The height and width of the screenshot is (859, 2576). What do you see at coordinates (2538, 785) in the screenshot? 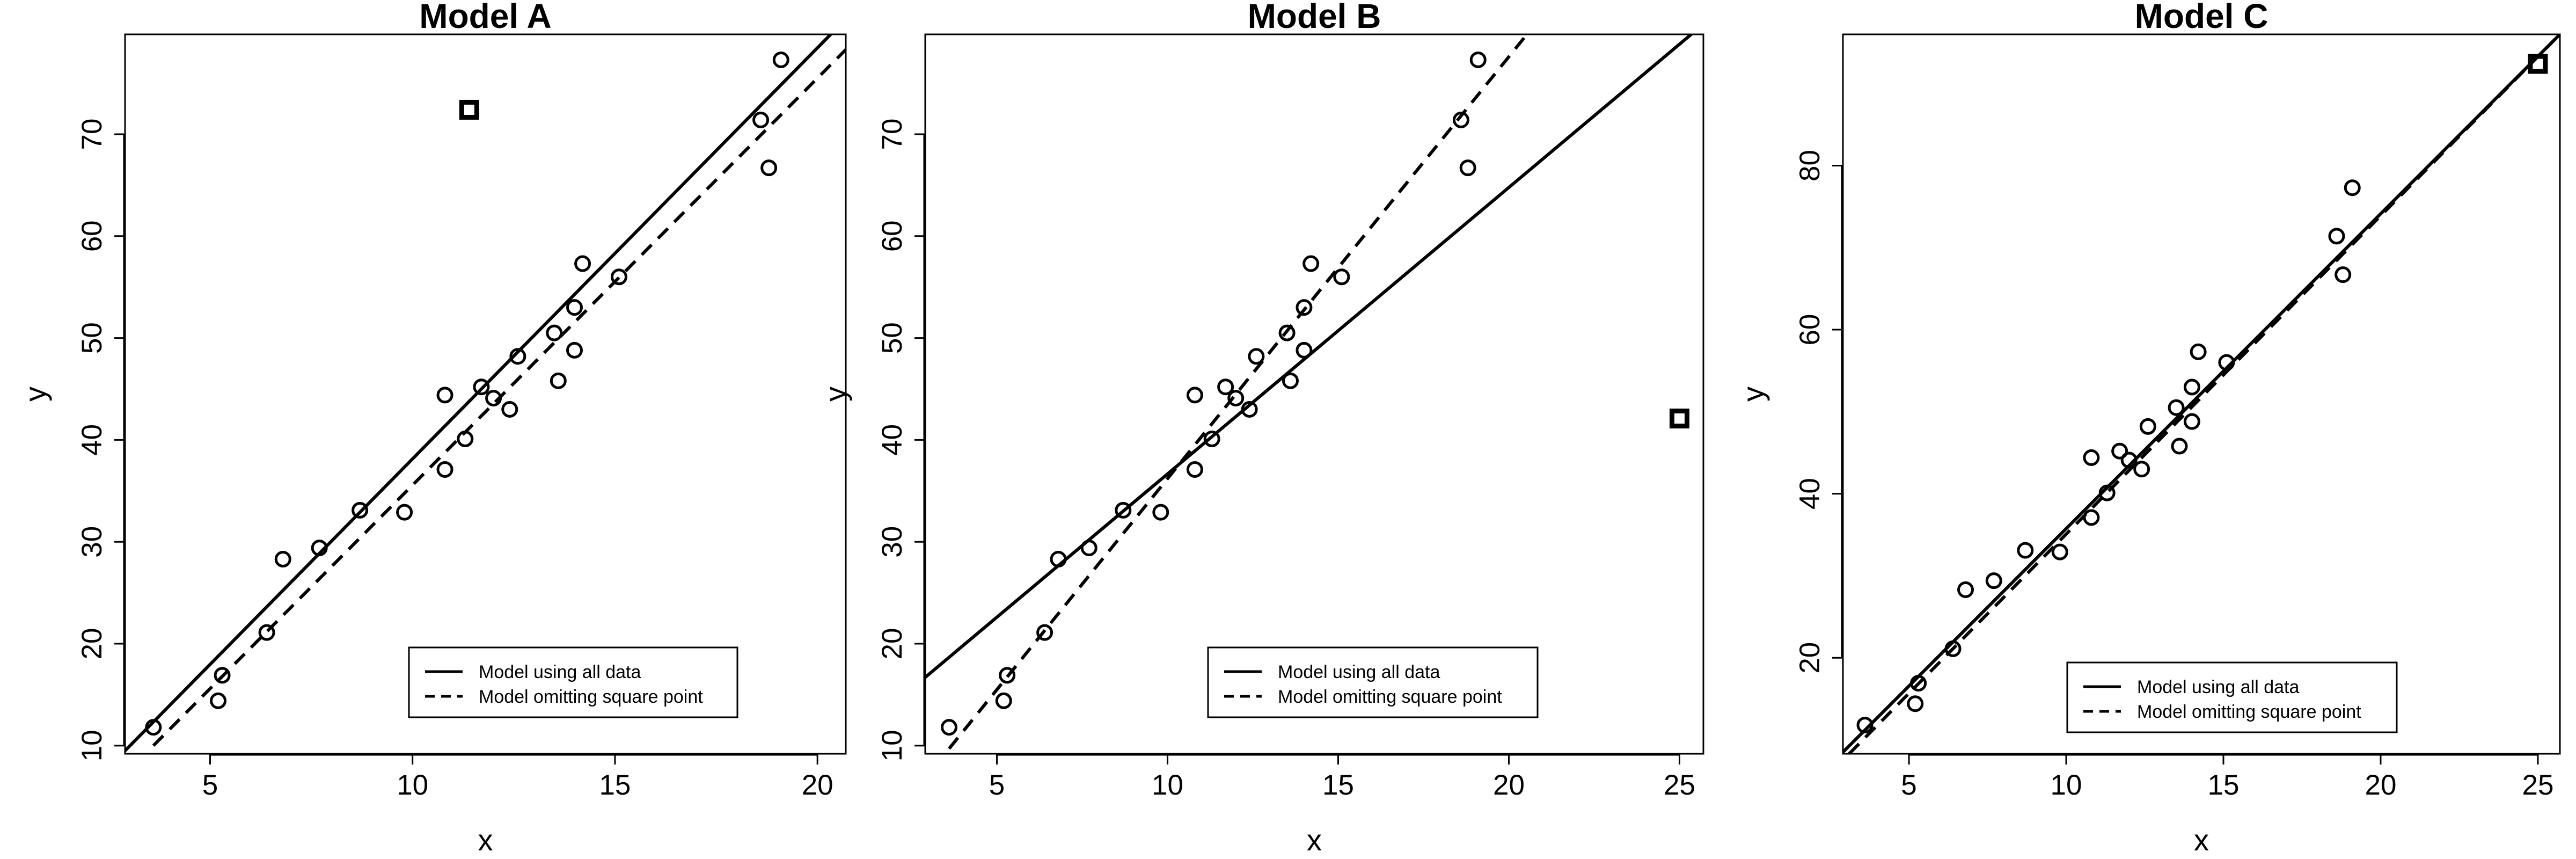
I see `x-tick-label: 25` at bounding box center [2538, 785].